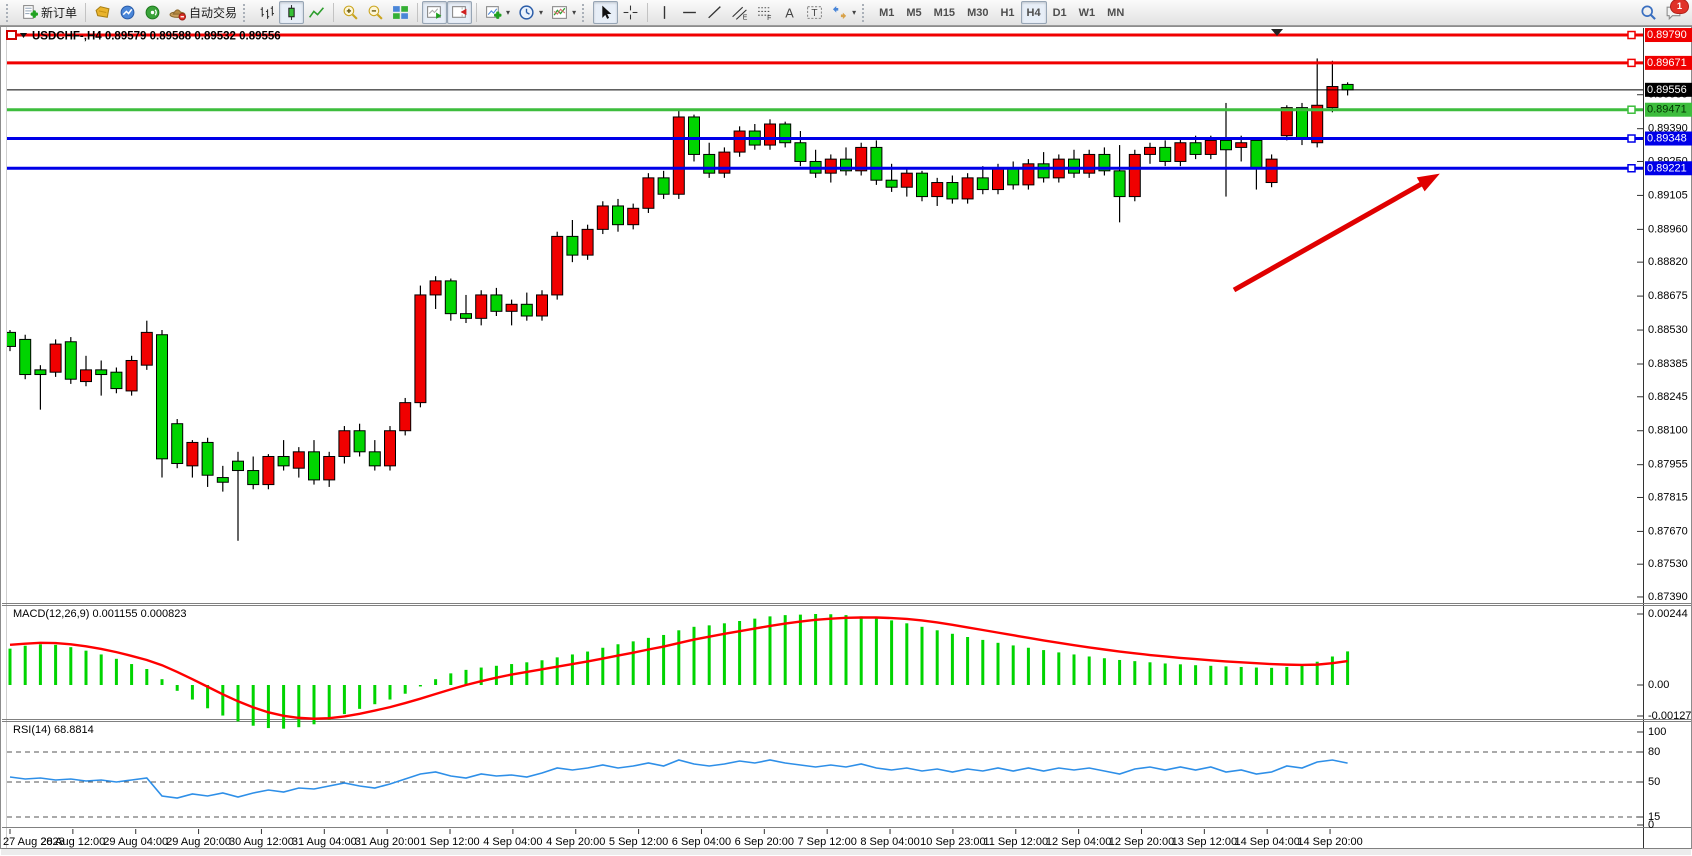 This screenshot has height=856, width=1692. I want to click on svg-text: 80, so click(1654, 752).